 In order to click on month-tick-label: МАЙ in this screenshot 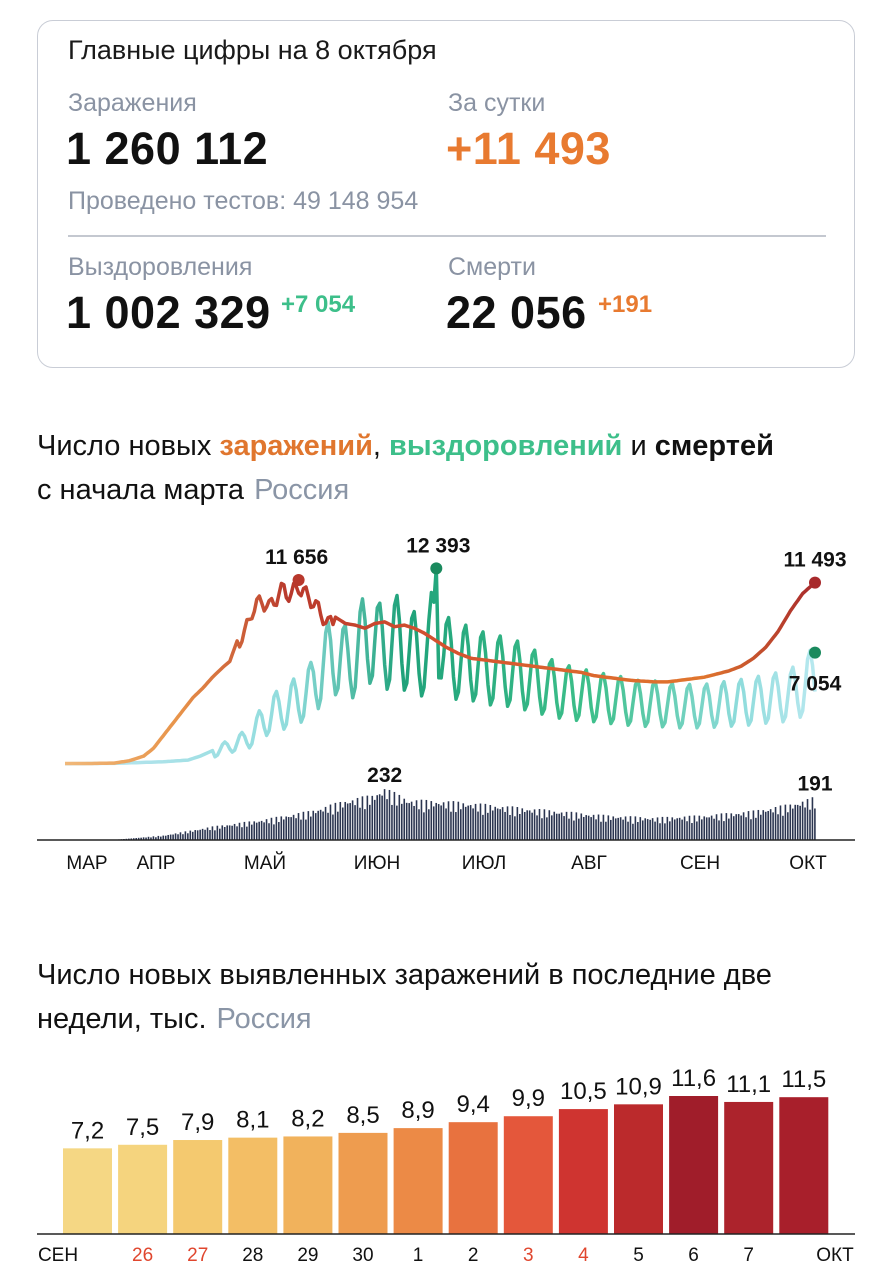, I will do `click(265, 863)`.